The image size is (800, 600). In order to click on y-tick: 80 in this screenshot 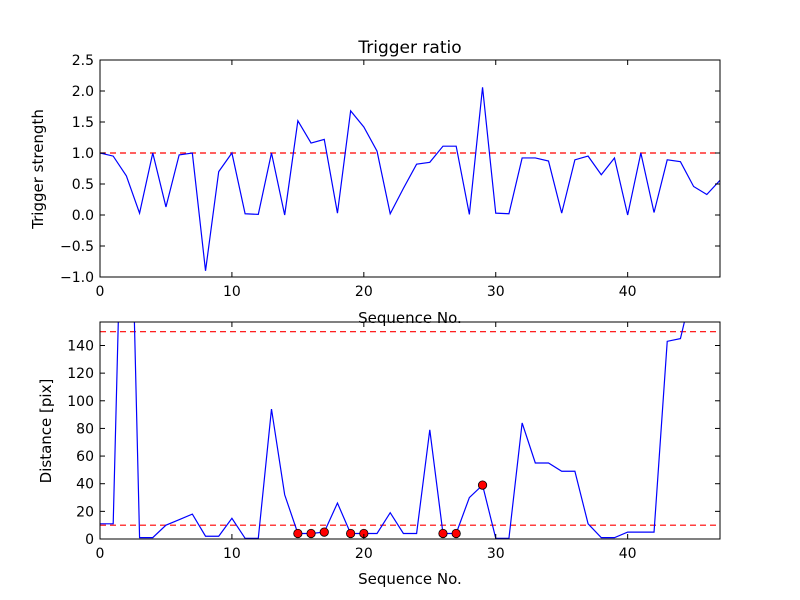, I will do `click(398, 429)`.